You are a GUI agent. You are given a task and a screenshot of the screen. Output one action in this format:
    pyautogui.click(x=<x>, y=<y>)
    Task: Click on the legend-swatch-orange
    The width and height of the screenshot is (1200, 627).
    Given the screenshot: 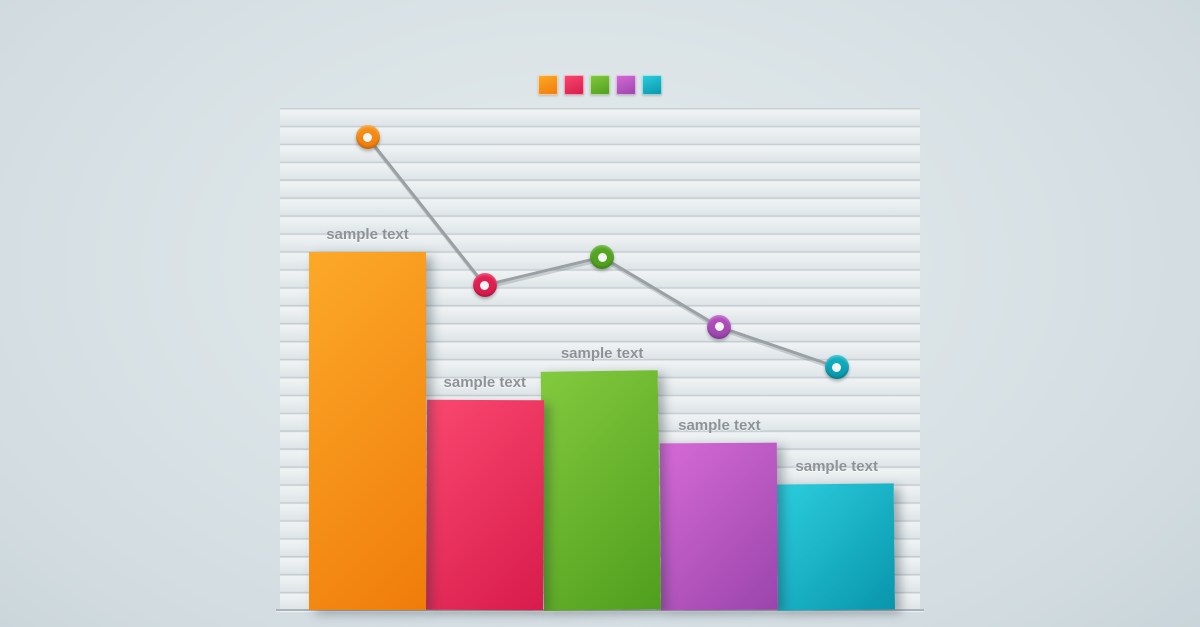 What is the action you would take?
    pyautogui.click(x=548, y=85)
    